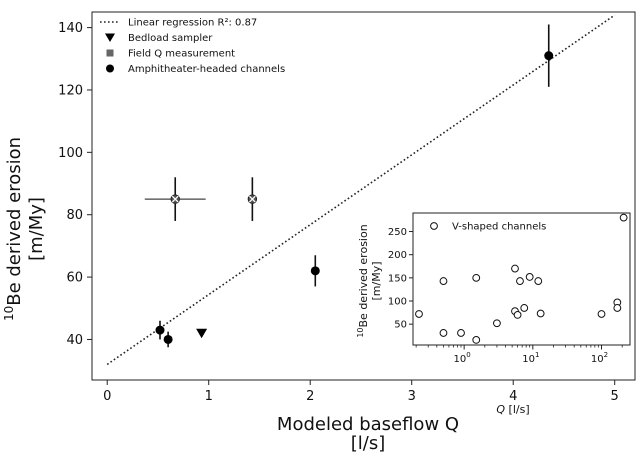 Image resolution: width=643 pixels, height=454 pixels. I want to click on x-tick-label: 4, so click(513, 396).